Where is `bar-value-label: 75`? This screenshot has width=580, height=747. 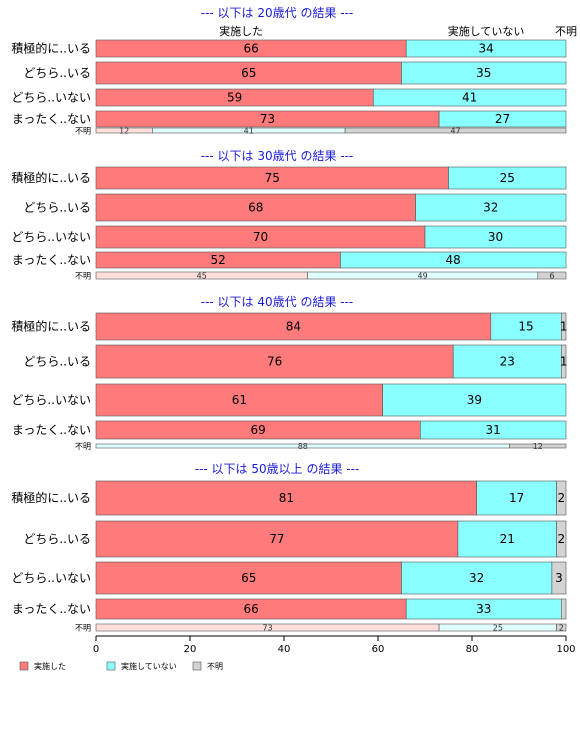
bar-value-label: 75 is located at coordinates (272, 178).